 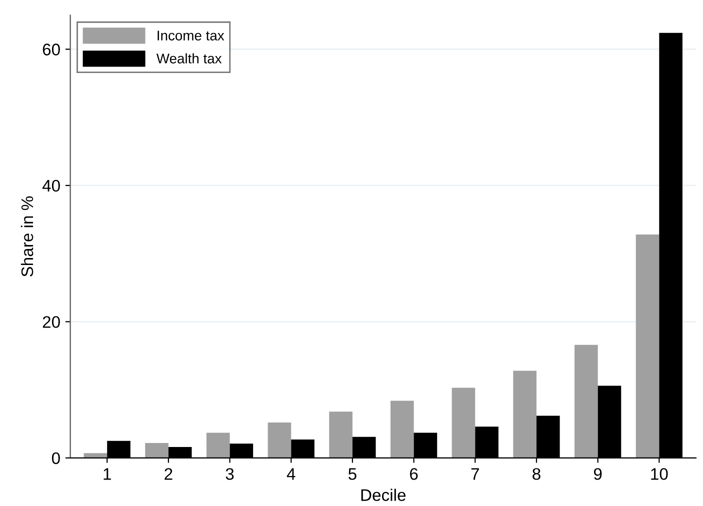 What do you see at coordinates (598, 474) in the screenshot?
I see `x-tick-label: 9` at bounding box center [598, 474].